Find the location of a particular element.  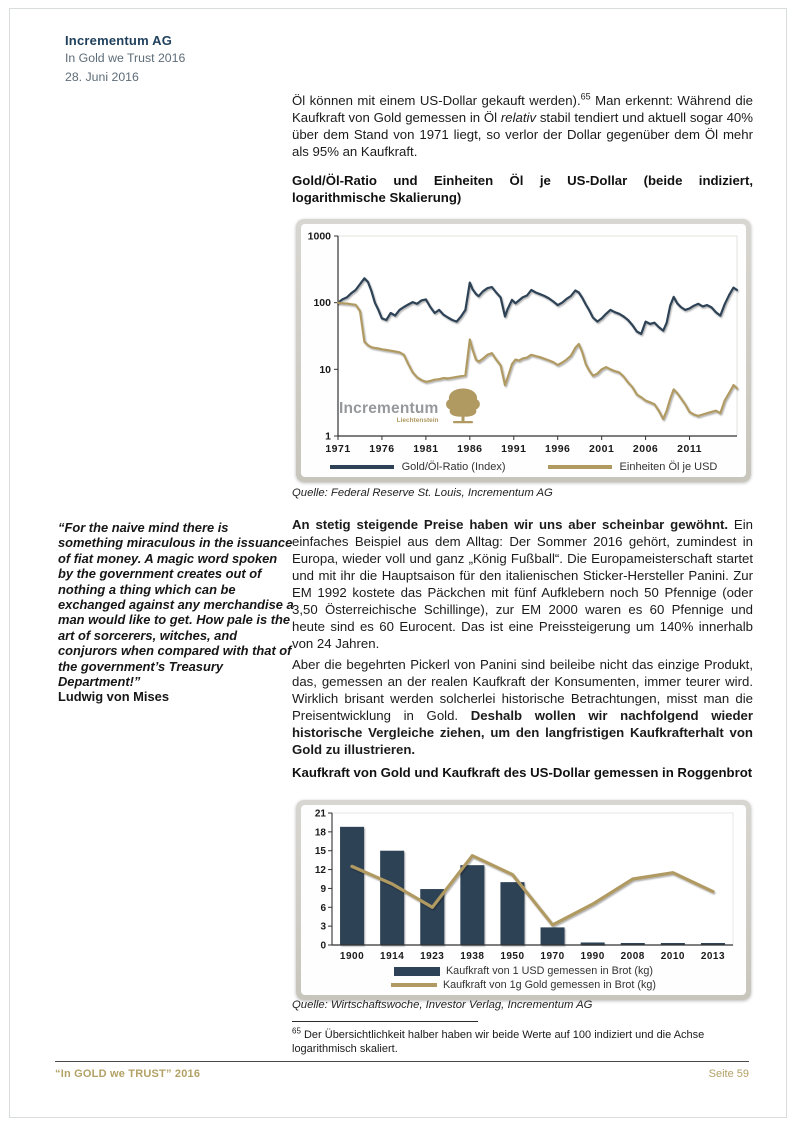

x-tick-label: 1991 is located at coordinates (513, 449).